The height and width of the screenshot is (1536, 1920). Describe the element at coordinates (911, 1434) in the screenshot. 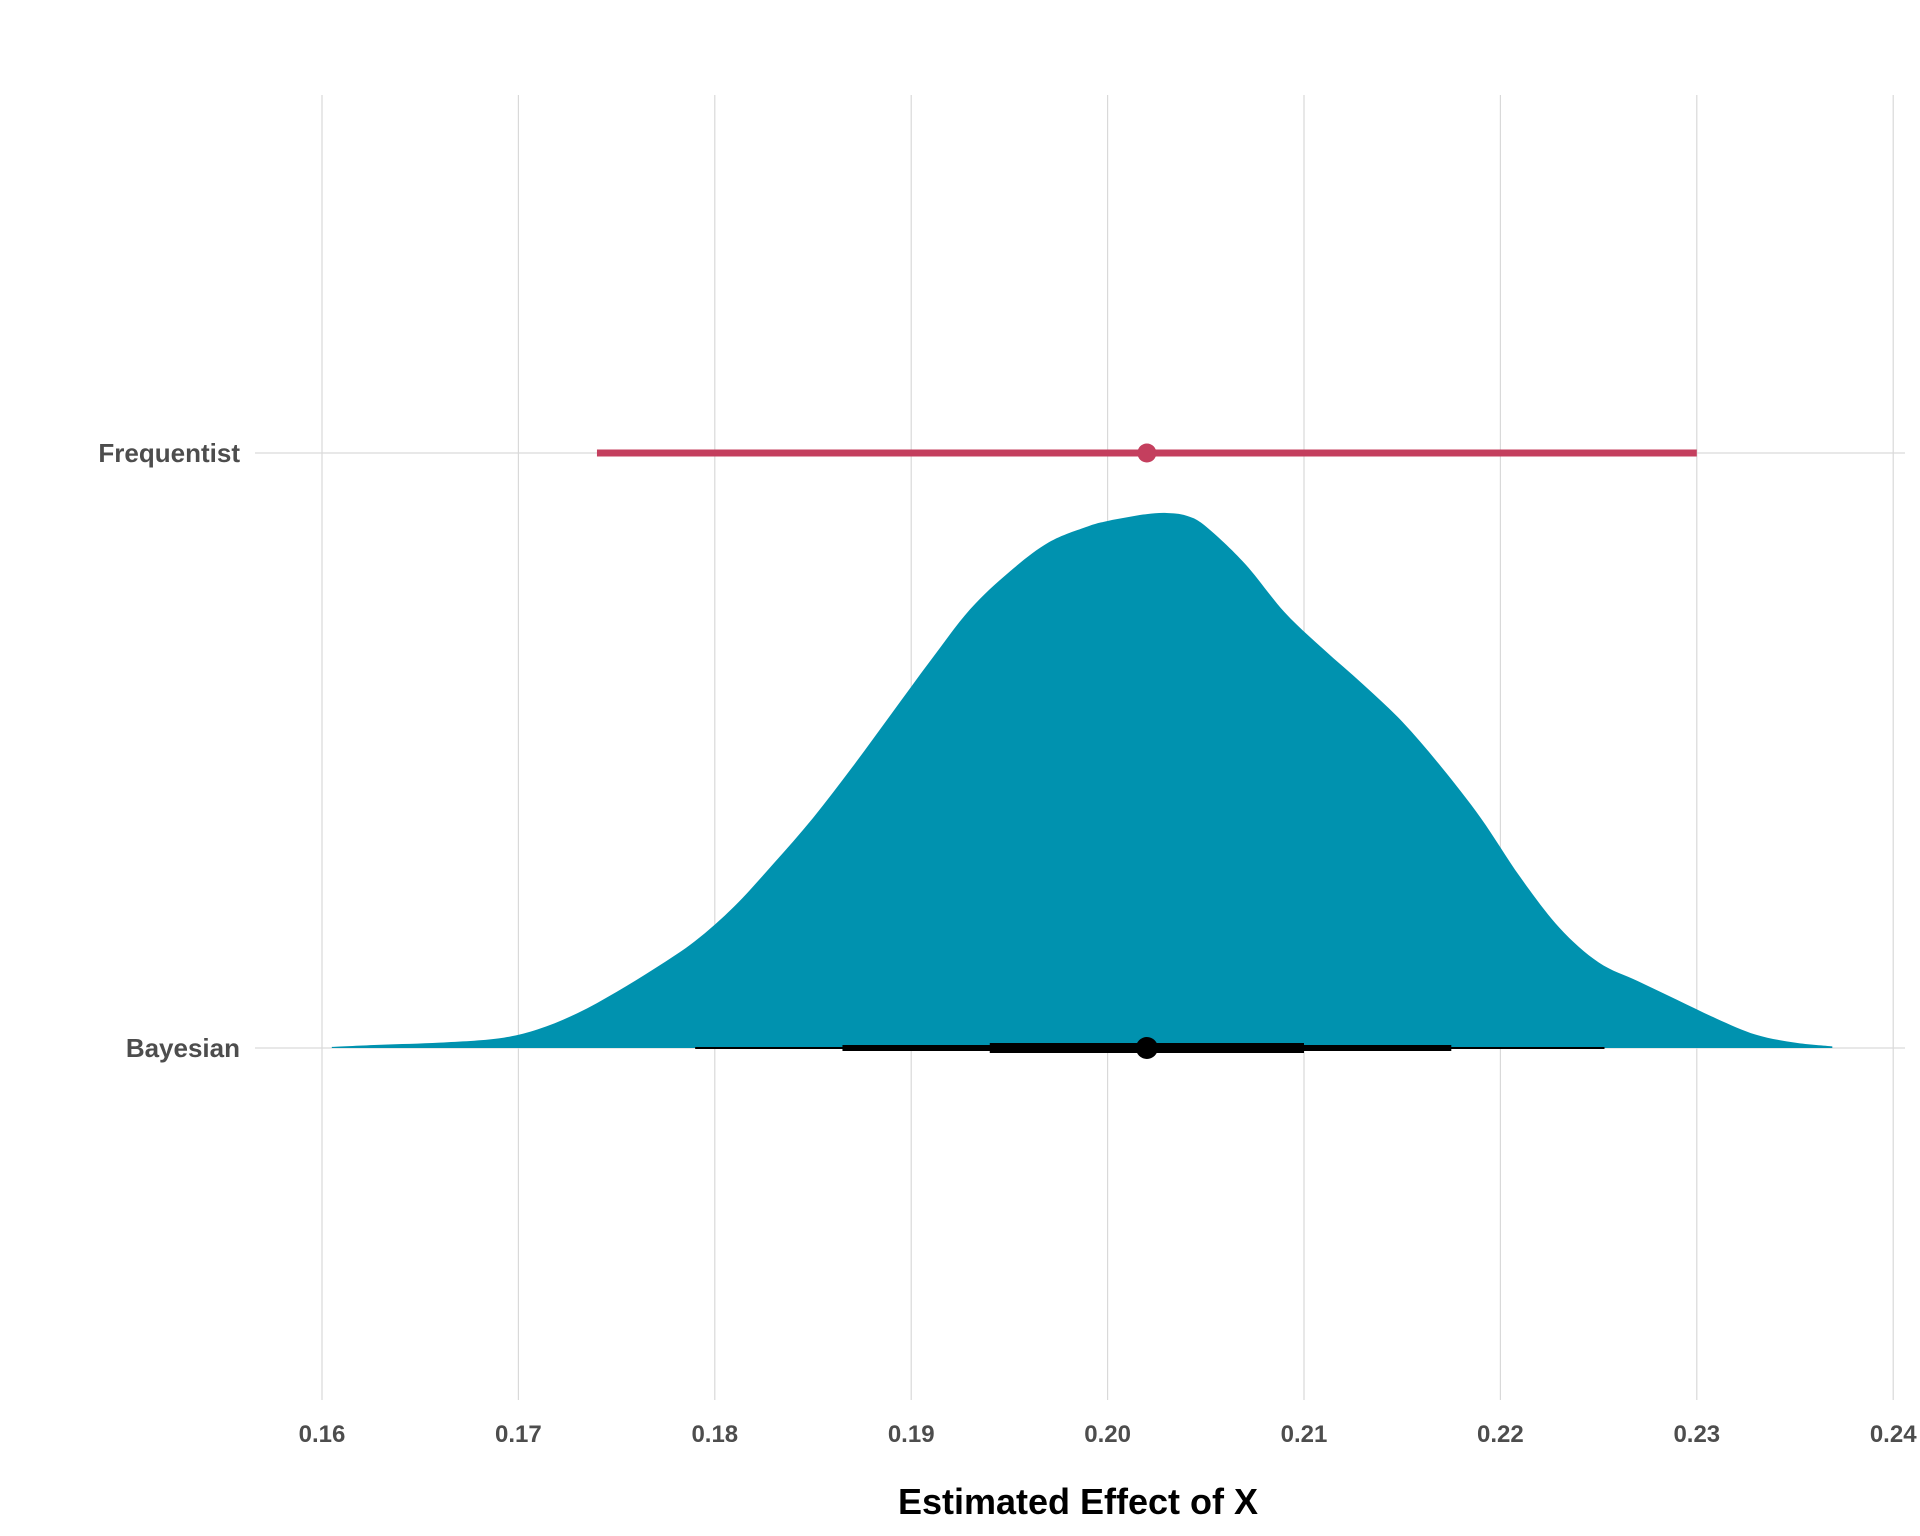

I see `x-tick-label: 0.19` at that location.